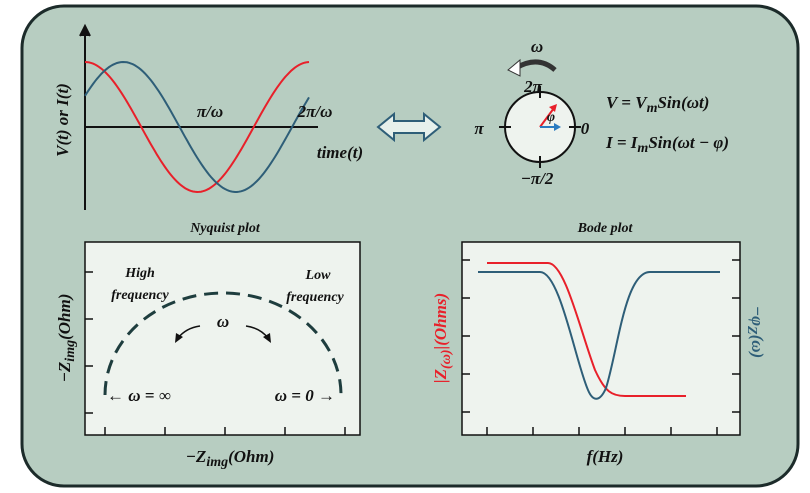 The width and height of the screenshot is (810, 493). I want to click on tick-label: π/ω, so click(210, 111).